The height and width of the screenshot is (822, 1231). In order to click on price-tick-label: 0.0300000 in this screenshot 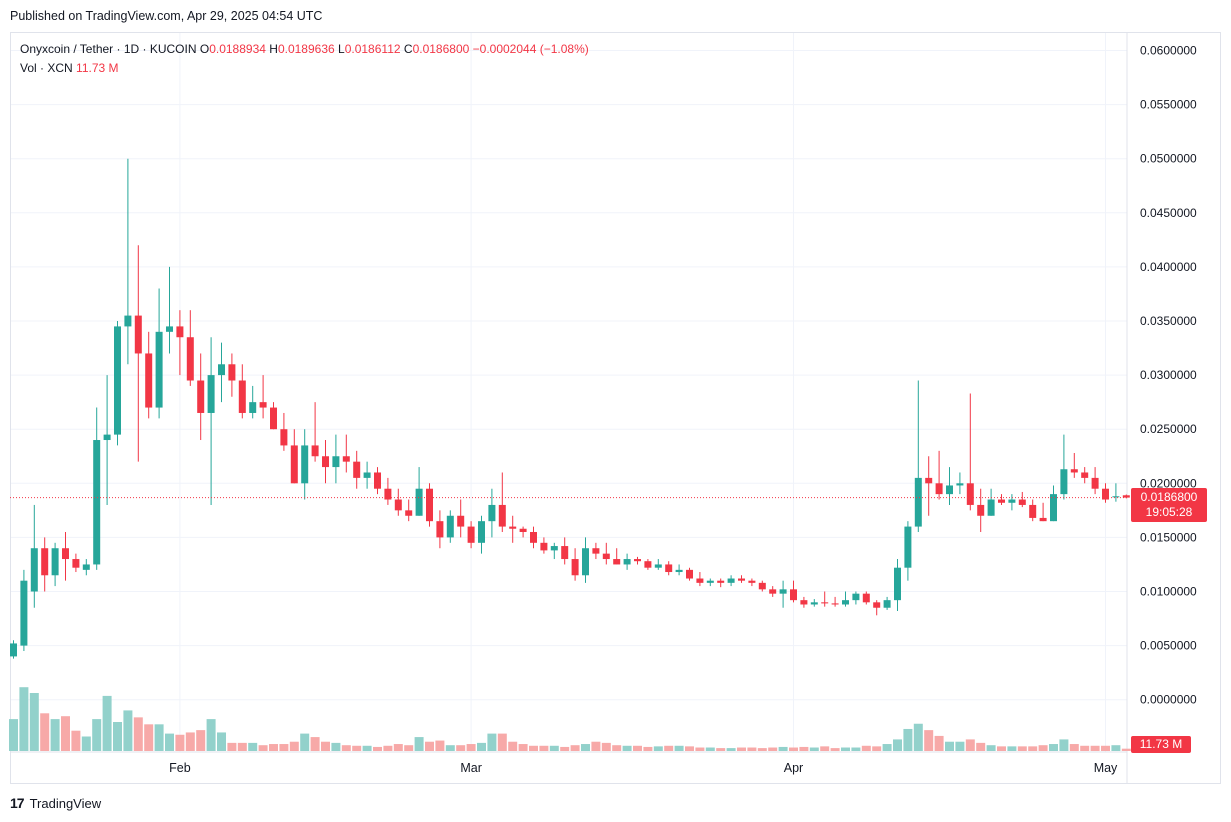, I will do `click(1168, 375)`.